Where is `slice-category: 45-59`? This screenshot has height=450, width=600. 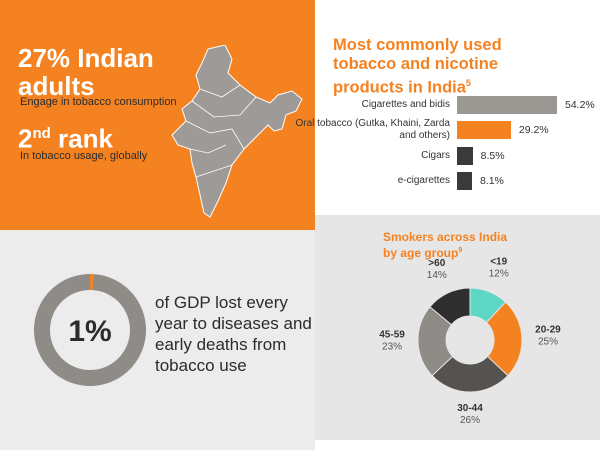 slice-category: 45-59 is located at coordinates (392, 334).